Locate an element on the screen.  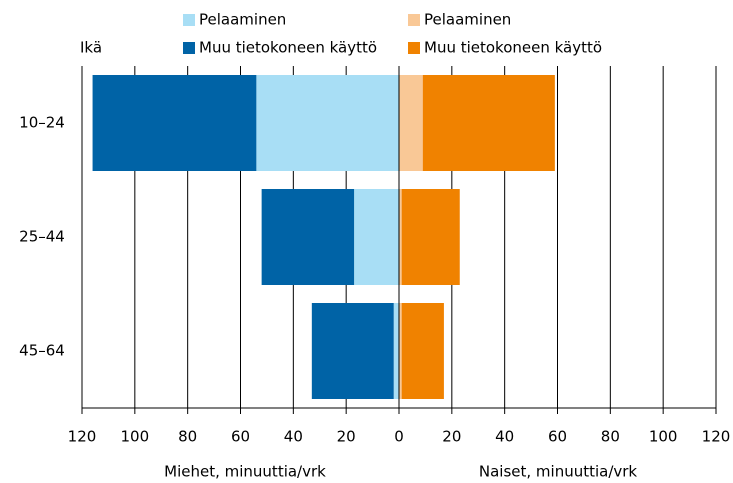
x-axis-label: Naiset, minuuttia/vrk is located at coordinates (558, 472).